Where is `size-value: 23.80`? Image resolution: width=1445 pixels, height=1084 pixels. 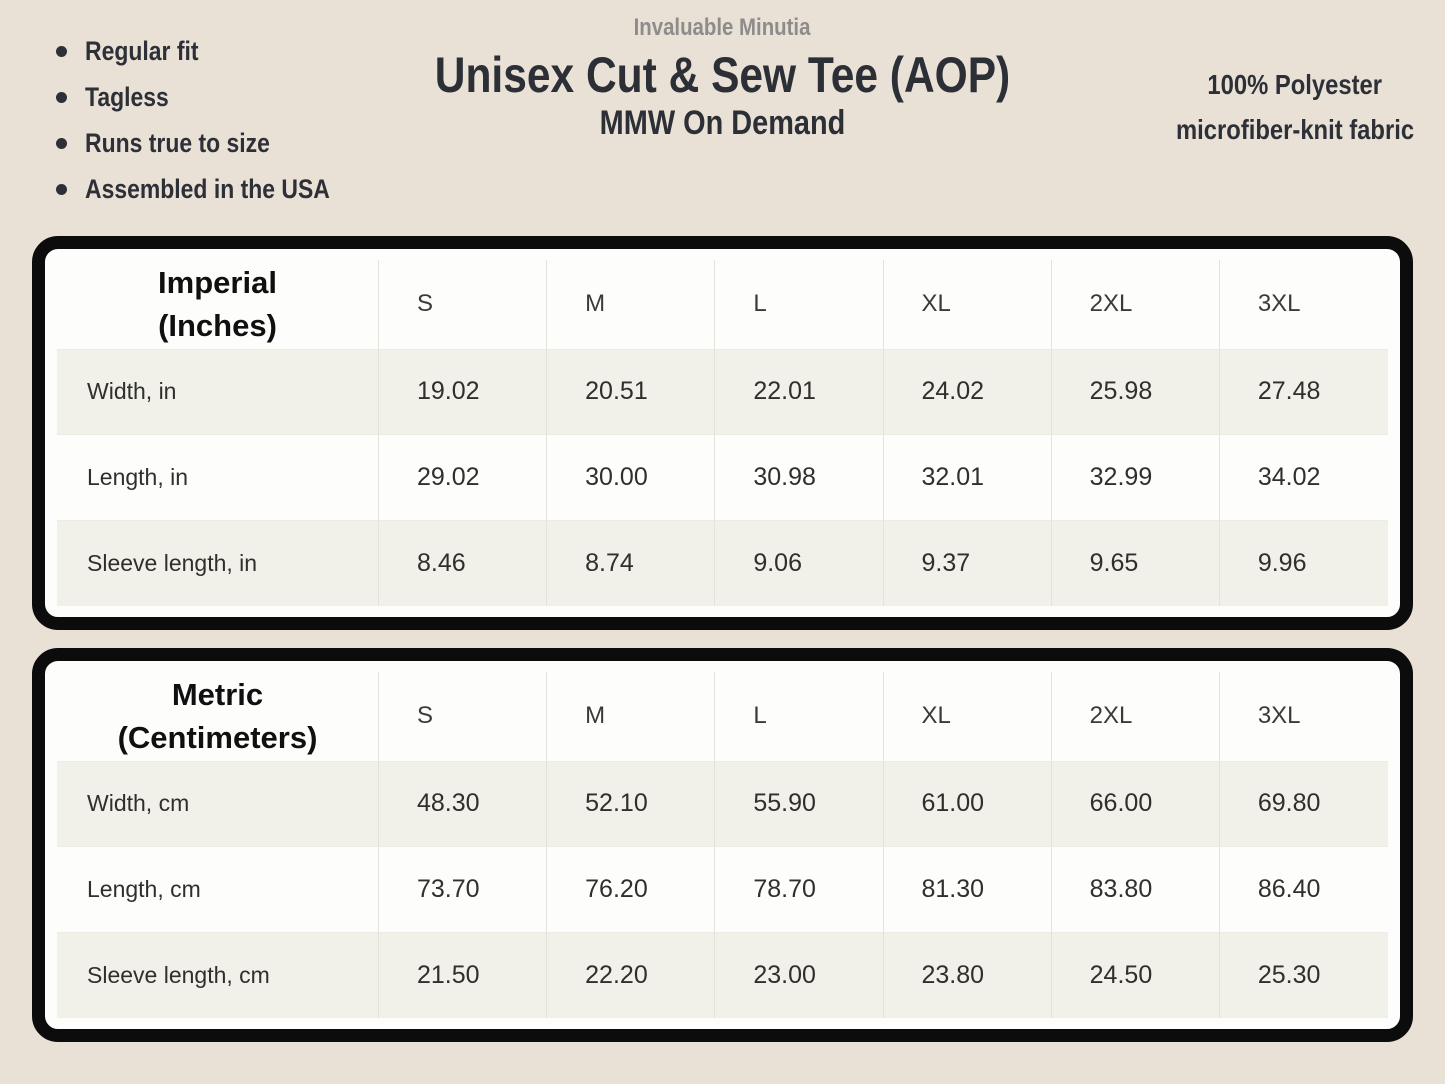
size-value: 23.80 is located at coordinates (967, 975).